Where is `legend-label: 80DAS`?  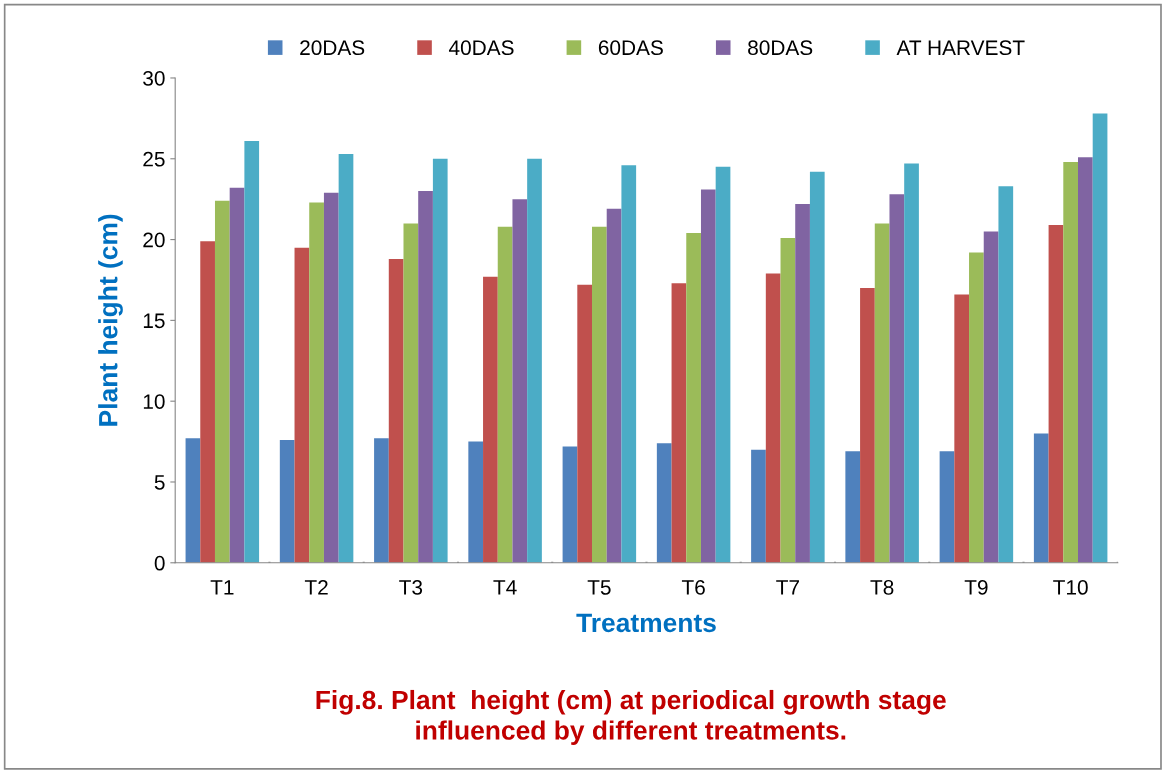
legend-label: 80DAS is located at coordinates (780, 48).